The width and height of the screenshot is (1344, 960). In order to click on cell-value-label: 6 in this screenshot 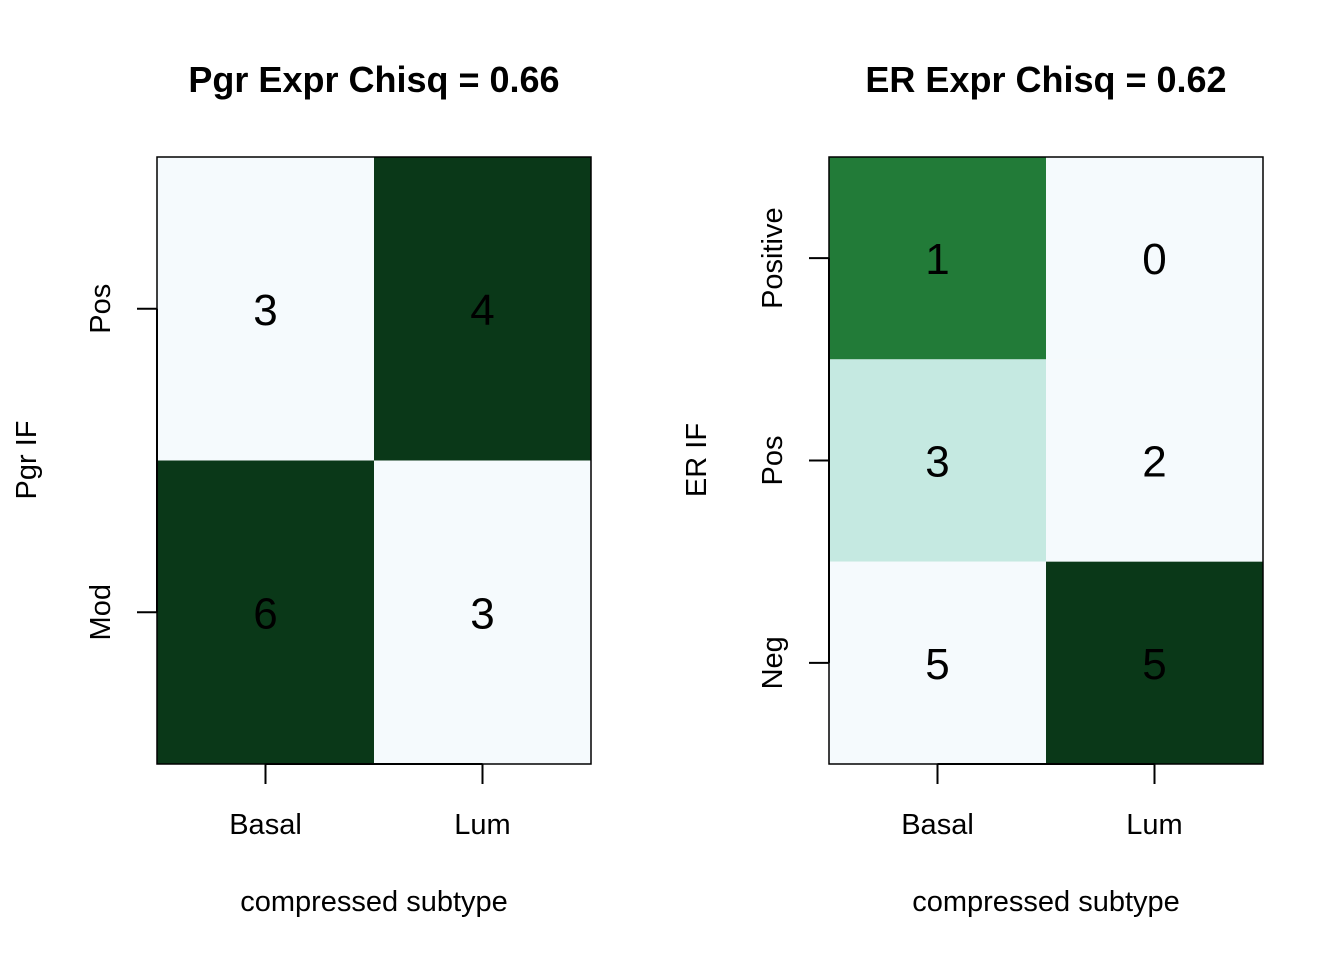, I will do `click(265, 613)`.